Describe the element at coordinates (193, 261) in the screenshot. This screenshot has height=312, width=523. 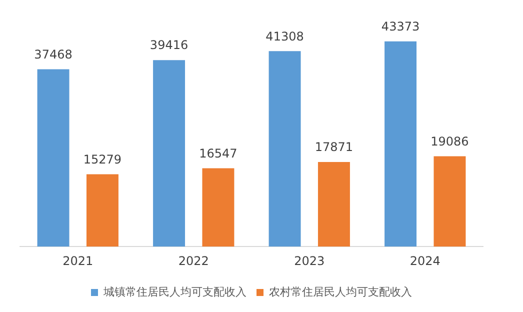
I see `x-tick-label: 2022` at that location.